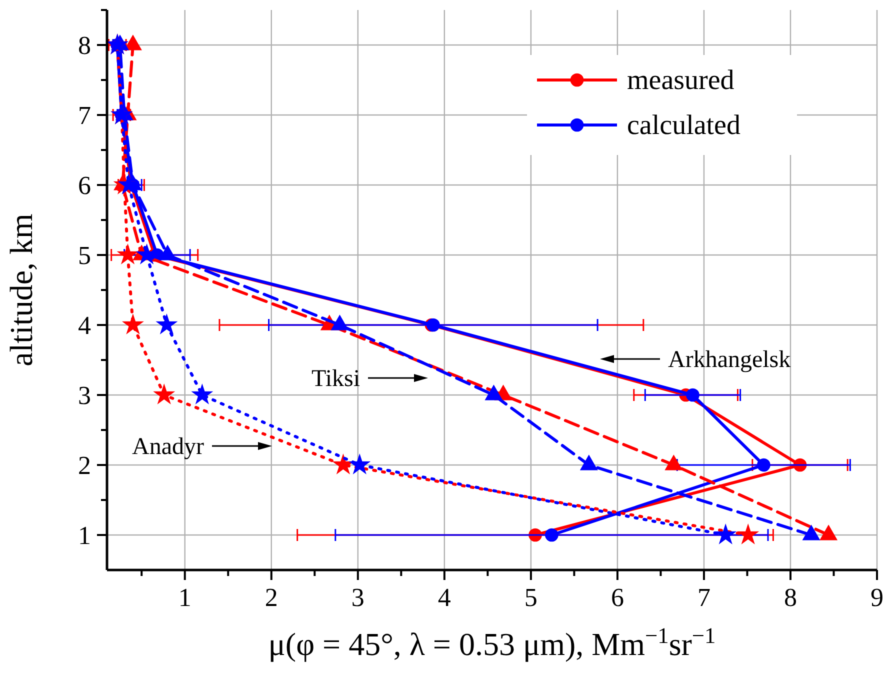 The width and height of the screenshot is (885, 673). Describe the element at coordinates (531, 597) in the screenshot. I see `x-tick-label: 5` at that location.